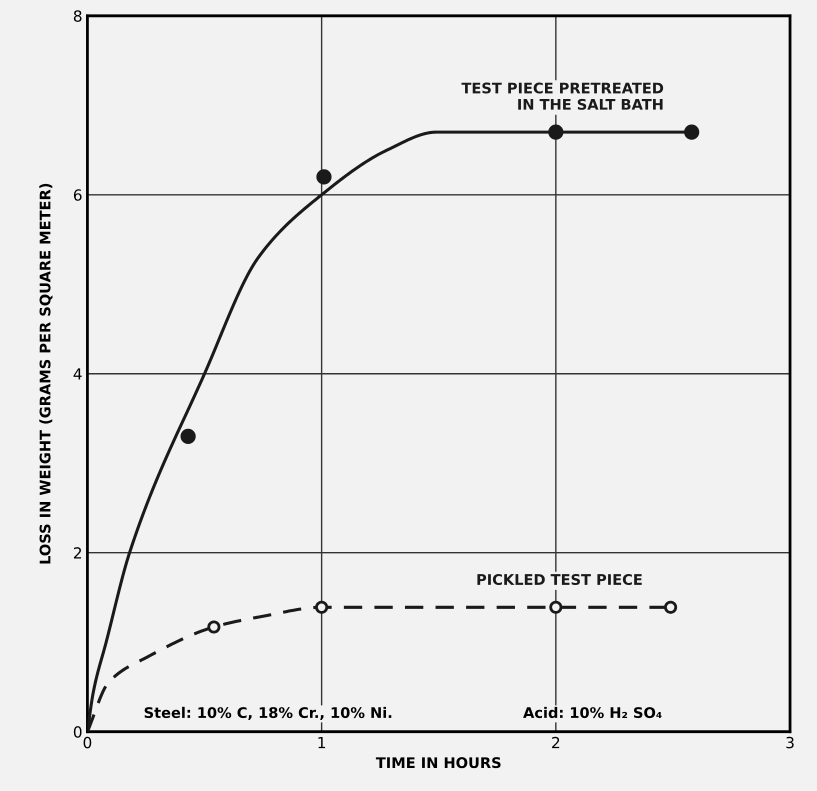  I want to click on series-label: PICKLED TEST PIECE, so click(559, 580).